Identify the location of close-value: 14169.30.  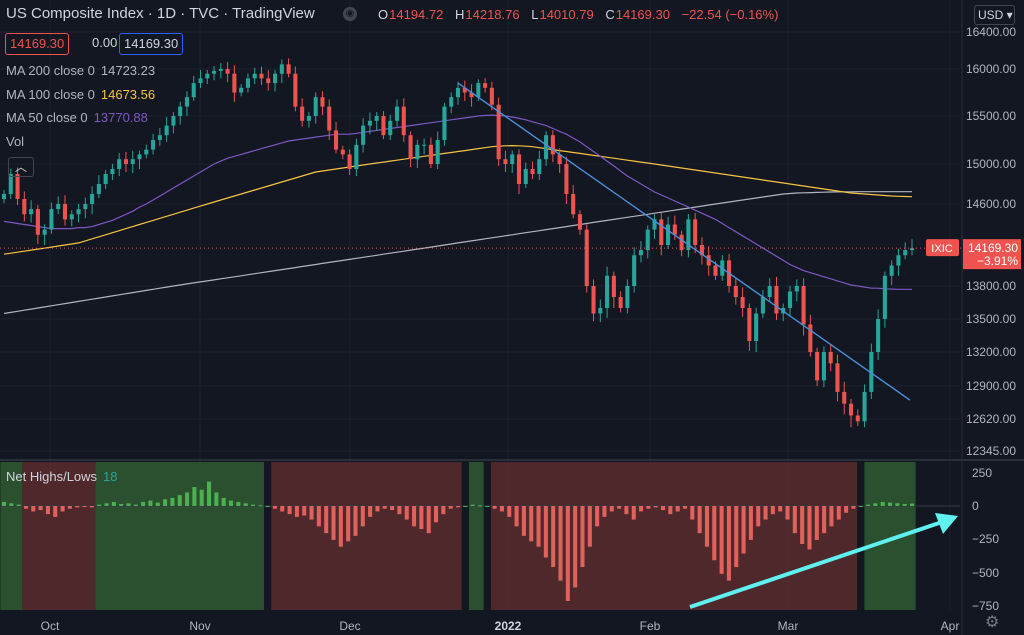
(642, 14).